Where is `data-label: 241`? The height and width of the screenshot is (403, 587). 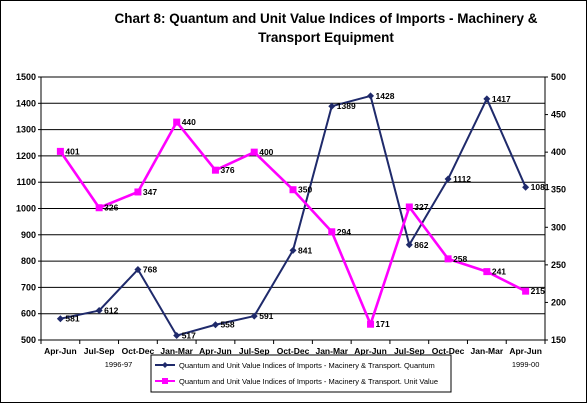 data-label: 241 is located at coordinates (499, 272).